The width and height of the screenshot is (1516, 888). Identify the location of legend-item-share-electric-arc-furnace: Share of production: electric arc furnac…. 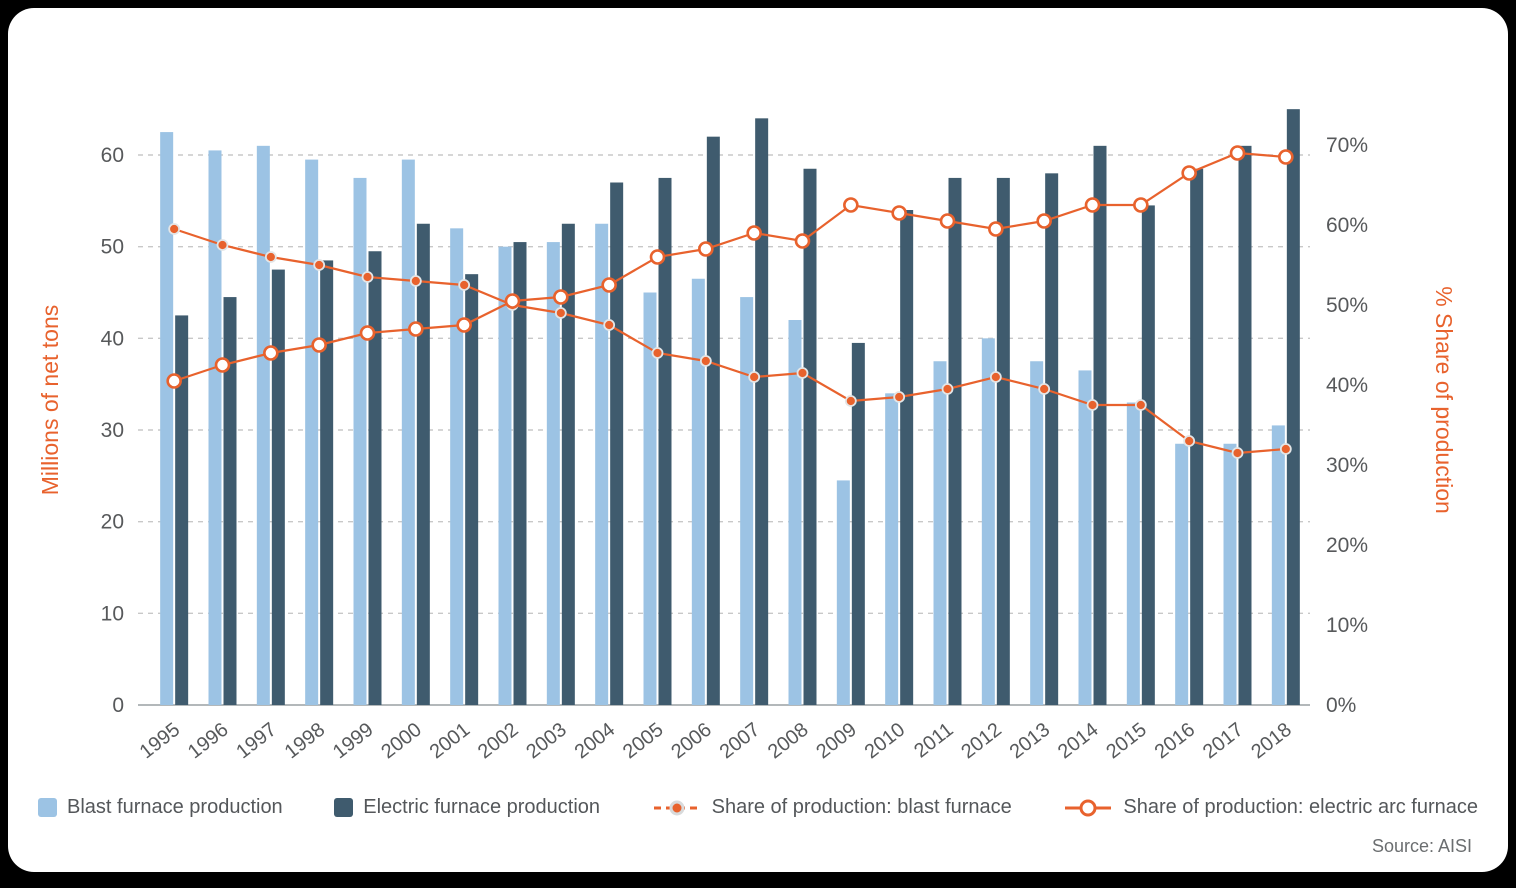
(1270, 807).